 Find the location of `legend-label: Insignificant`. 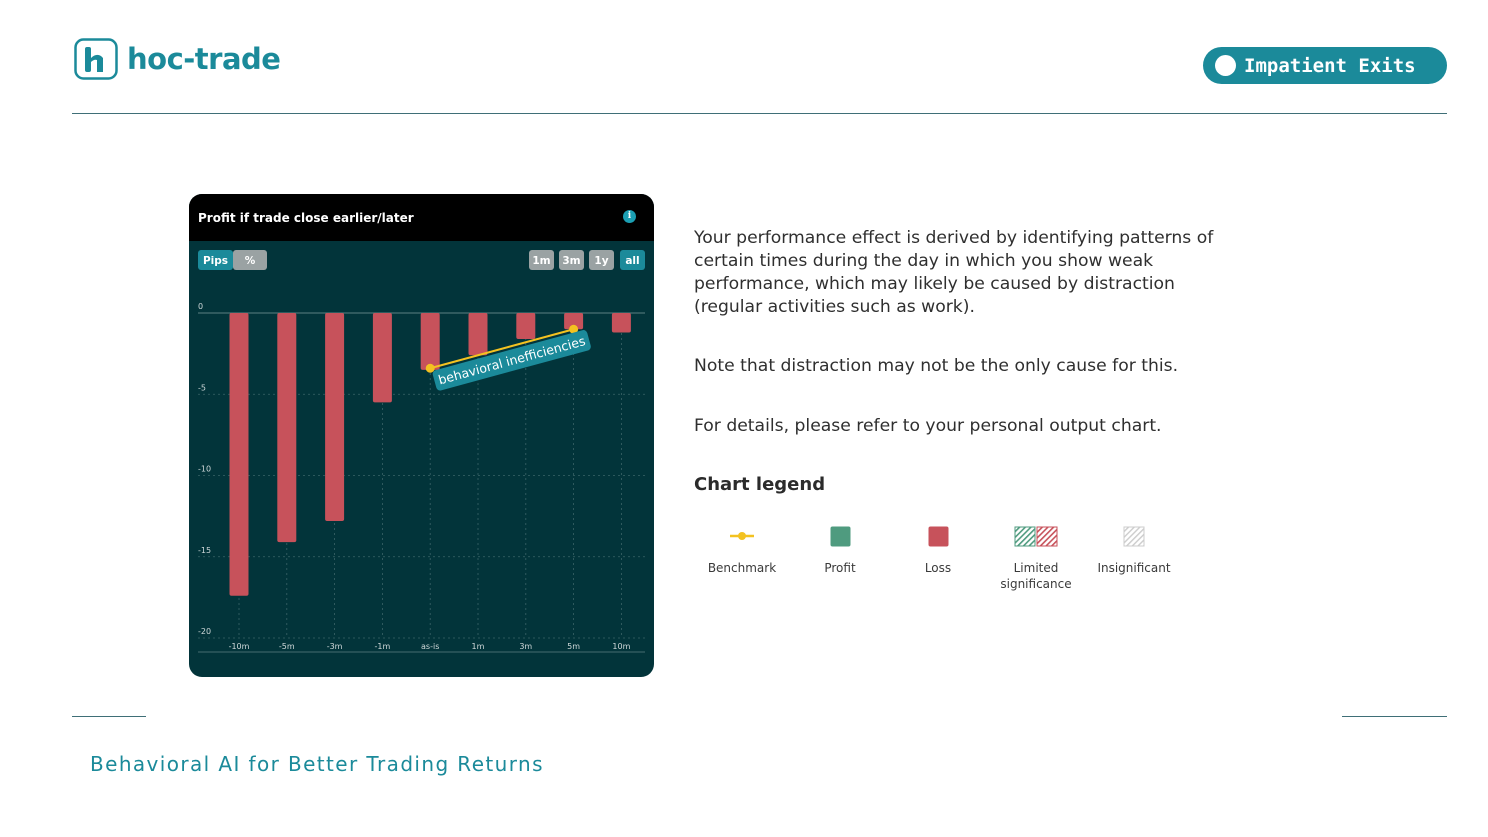

legend-label: Insignificant is located at coordinates (1134, 568).